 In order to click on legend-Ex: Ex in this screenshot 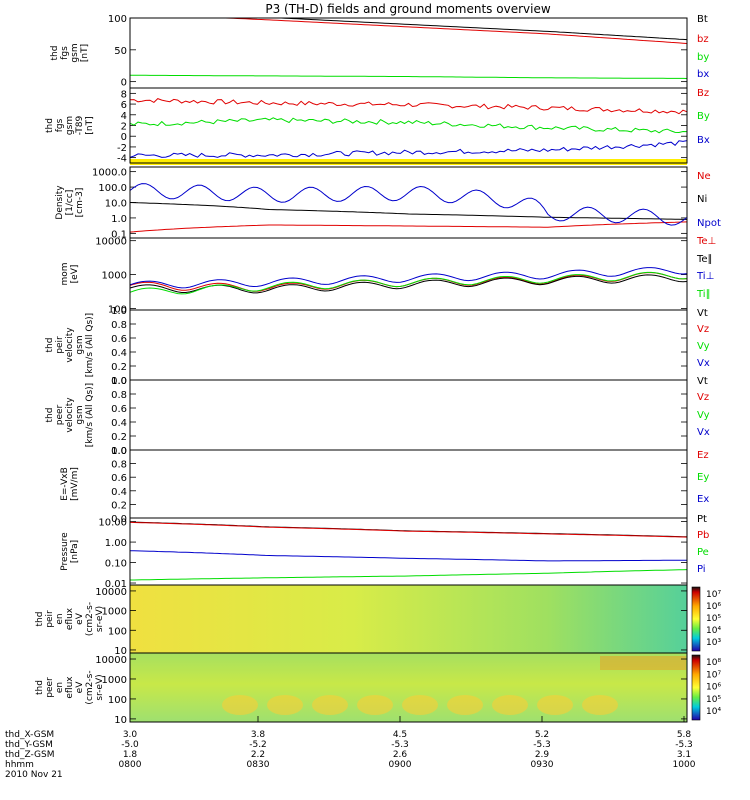, I will do `click(703, 499)`.